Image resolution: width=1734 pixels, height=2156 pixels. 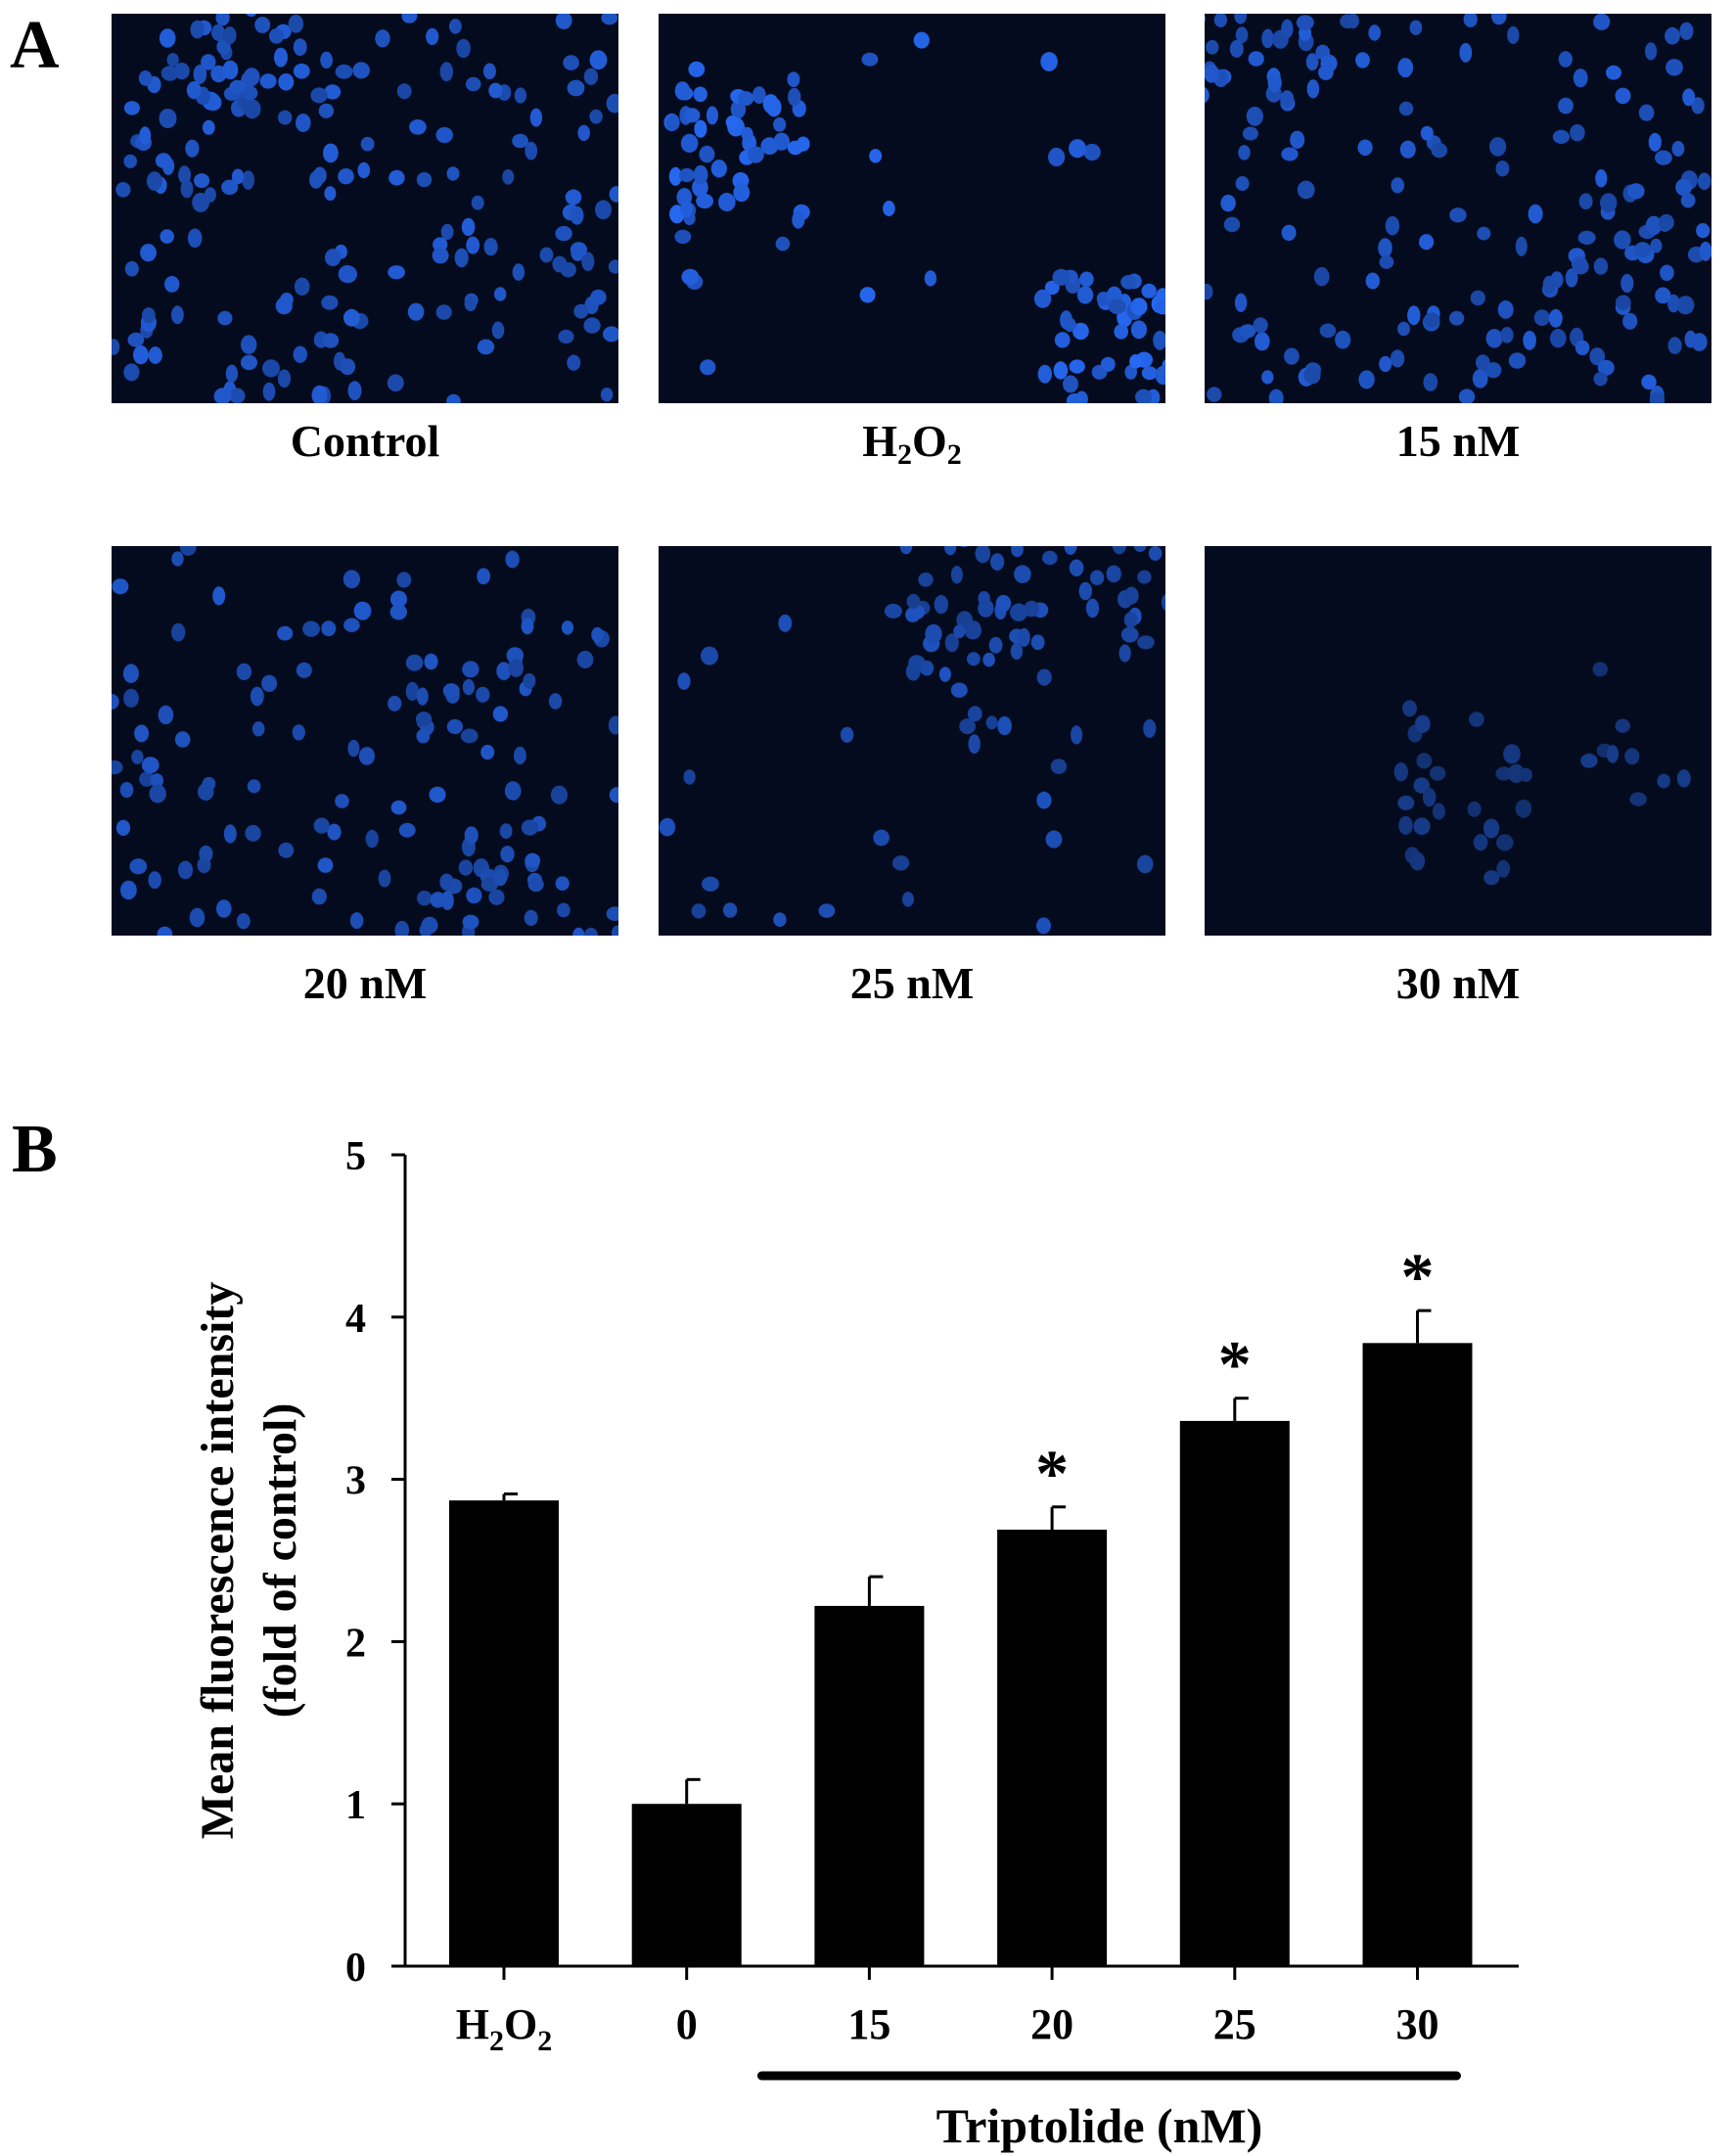 I want to click on y-tick-label: 0, so click(x=355, y=1968).